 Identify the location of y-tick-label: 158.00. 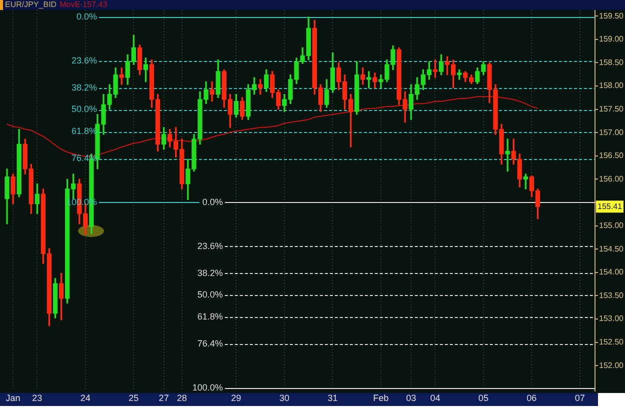
(611, 85).